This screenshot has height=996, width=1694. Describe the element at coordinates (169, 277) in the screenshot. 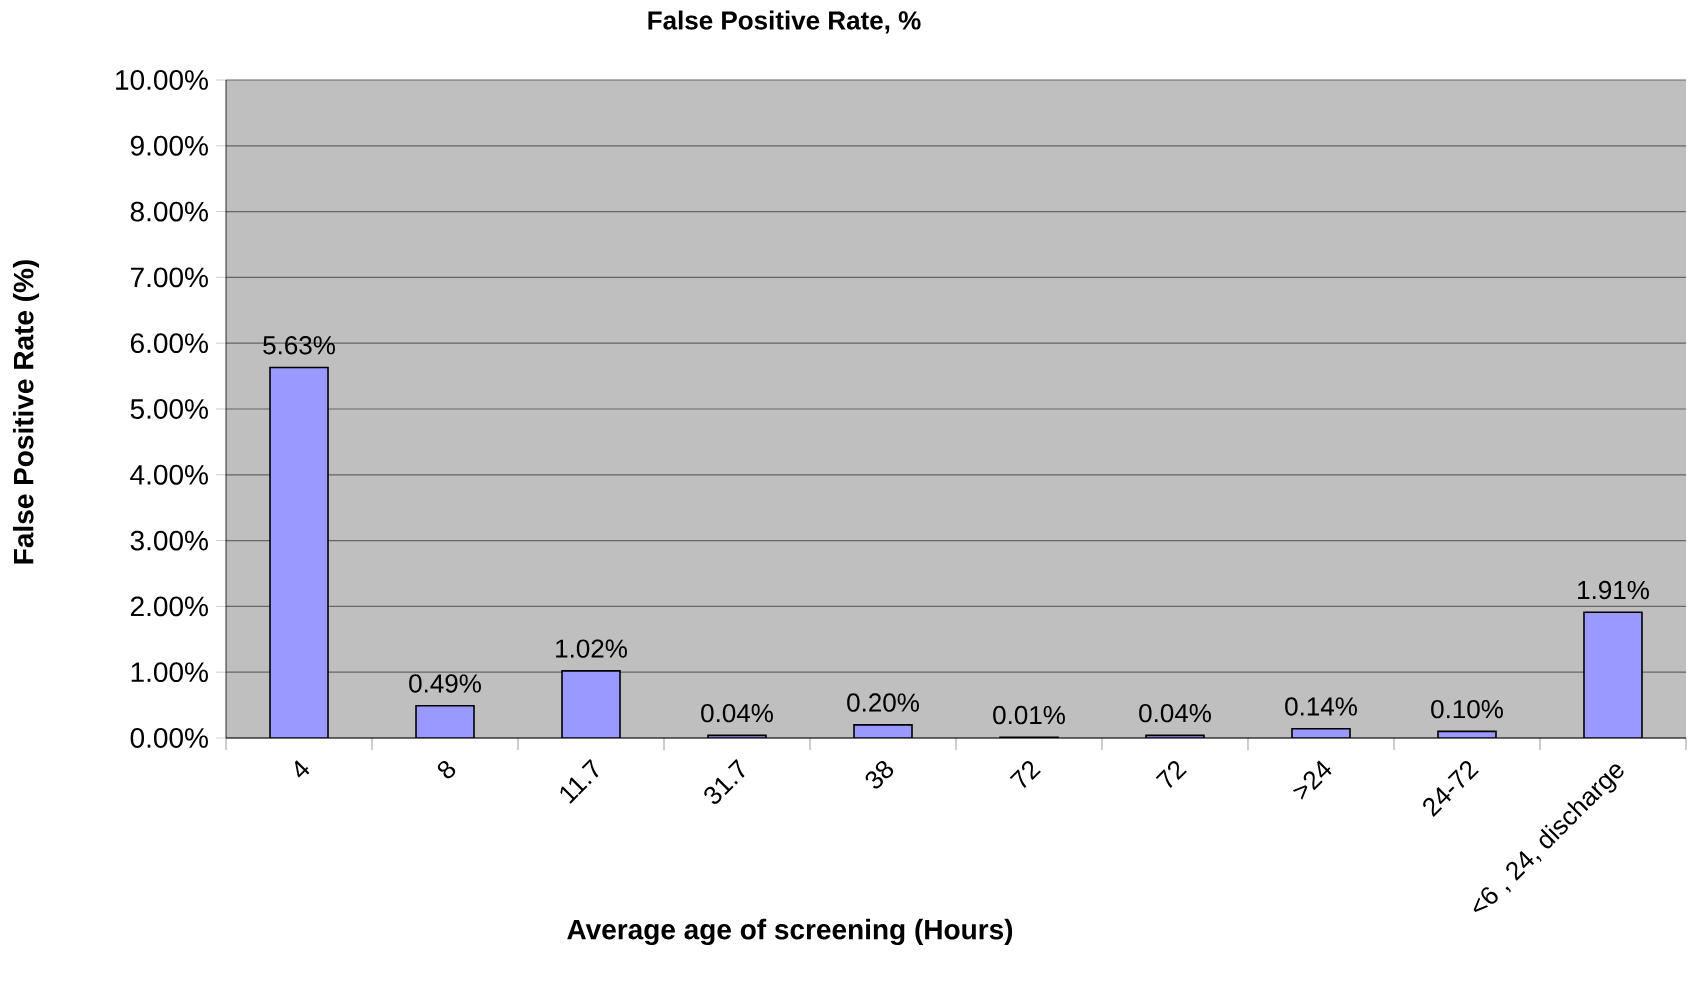

I see `y-tick-label: 7.00%` at that location.